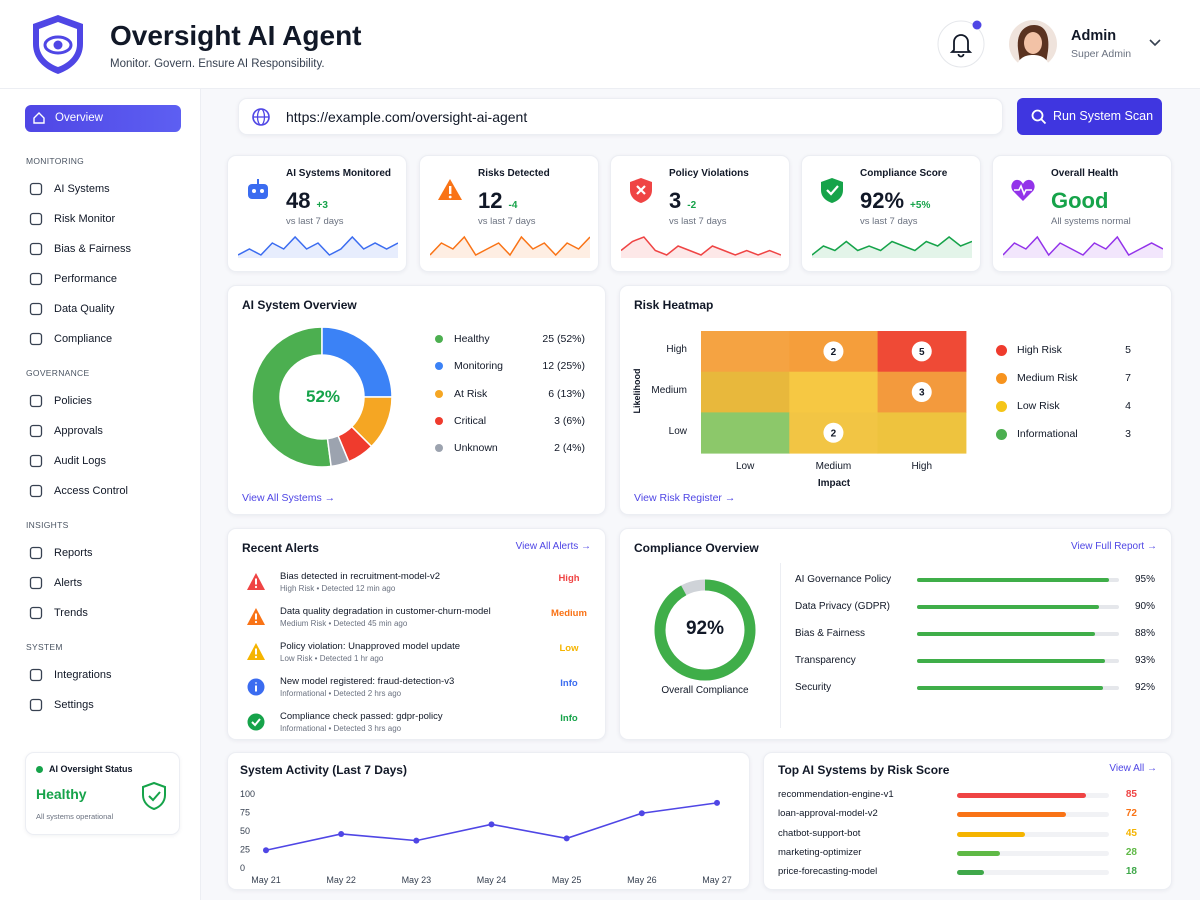 This screenshot has width=1200, height=900. I want to click on nav-item: Data Quality, so click(84, 309).